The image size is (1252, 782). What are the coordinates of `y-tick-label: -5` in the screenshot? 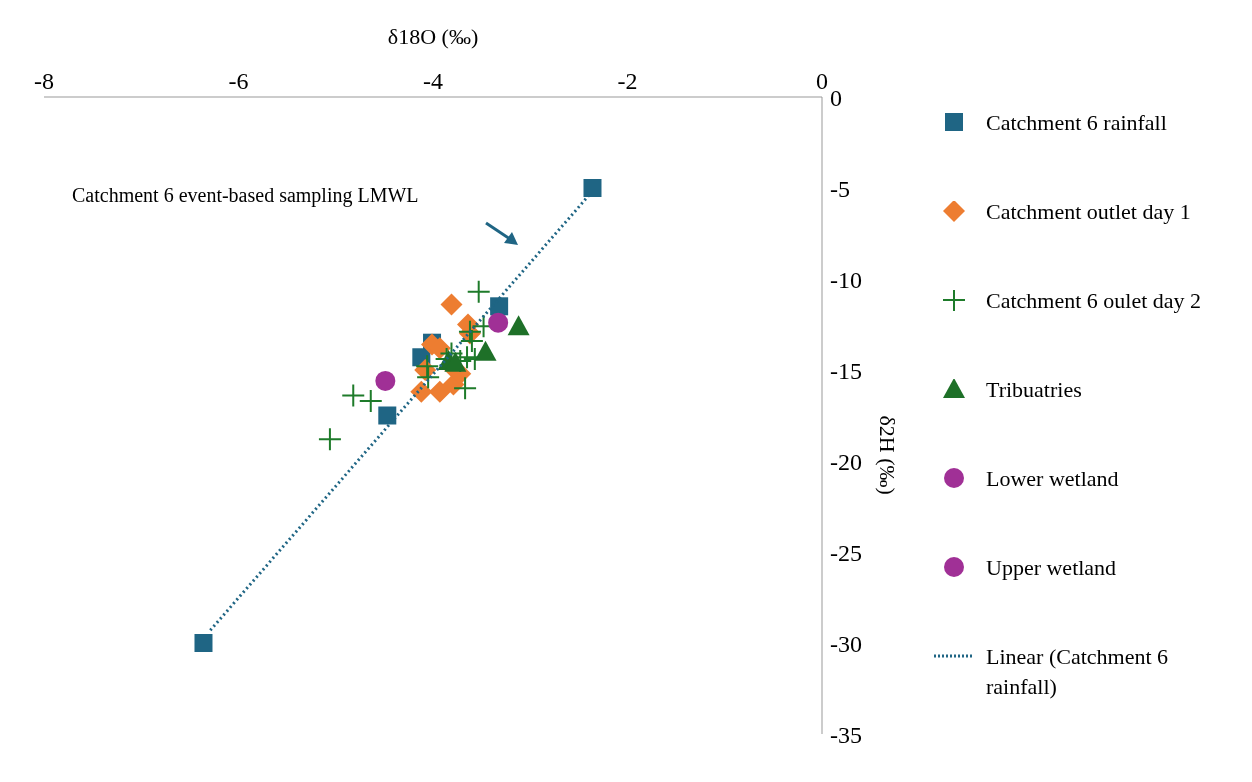 It's located at (840, 188).